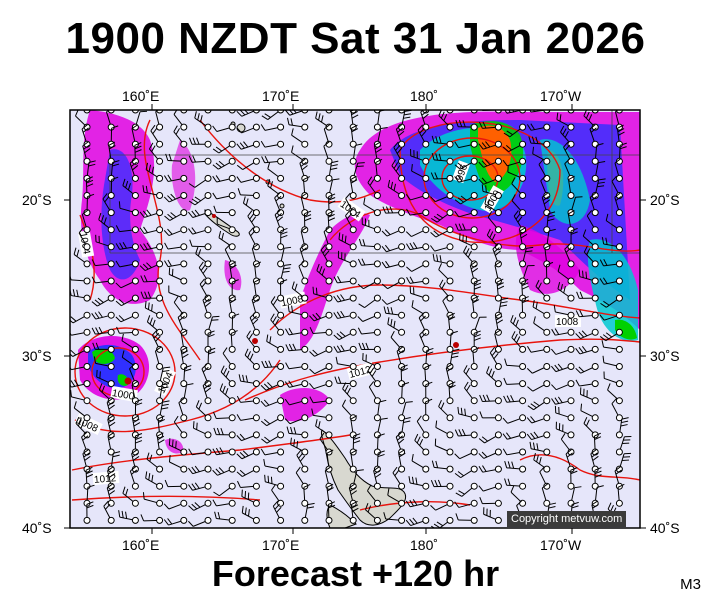 The width and height of the screenshot is (711, 600). I want to click on lon-label-top: 170˚E, so click(280, 96).